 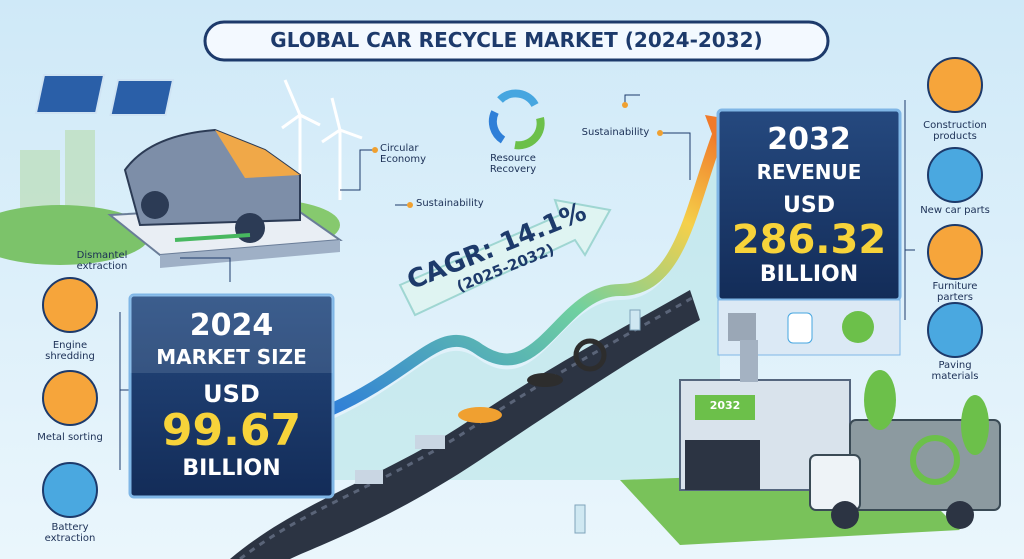 What do you see at coordinates (102, 261) in the screenshot?
I see `dismantle-label: Dismantel extraction` at bounding box center [102, 261].